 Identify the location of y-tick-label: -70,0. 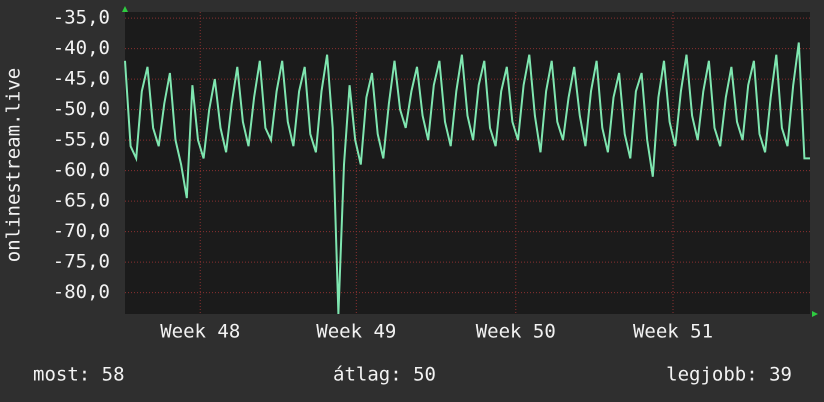
(81, 231).